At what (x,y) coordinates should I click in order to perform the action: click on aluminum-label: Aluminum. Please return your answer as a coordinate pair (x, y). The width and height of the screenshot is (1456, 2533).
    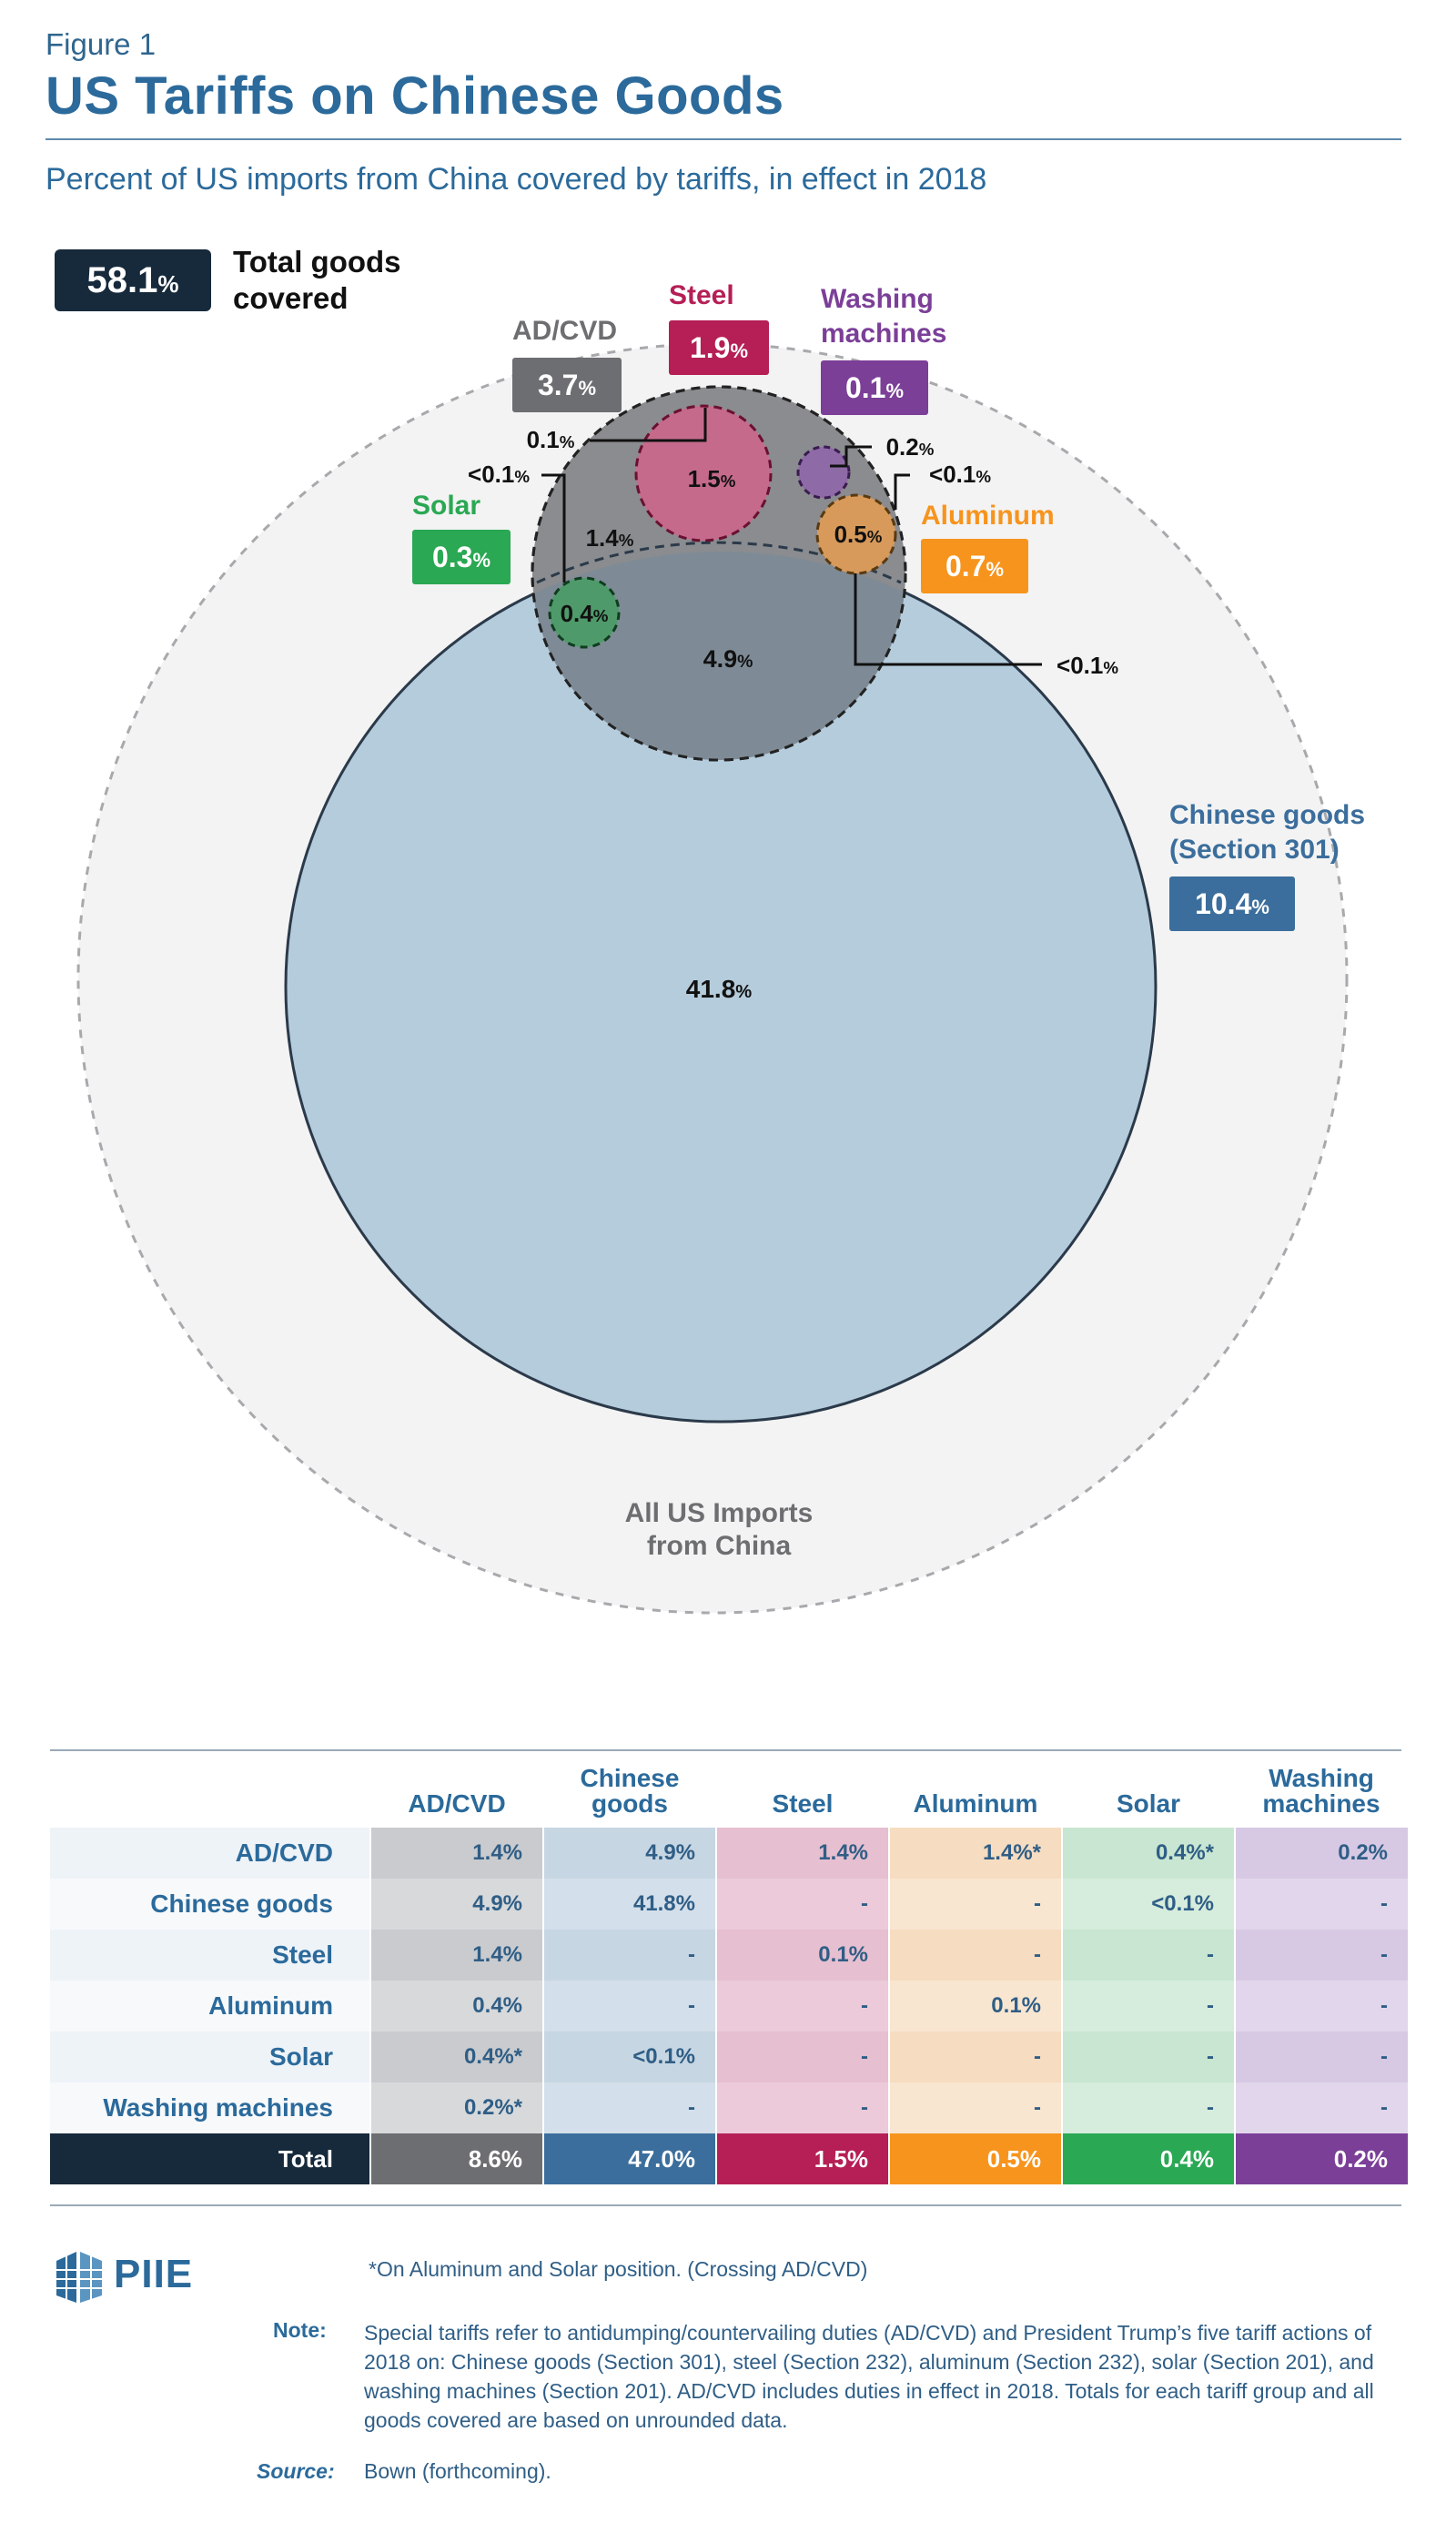
    Looking at the image, I should click on (988, 516).